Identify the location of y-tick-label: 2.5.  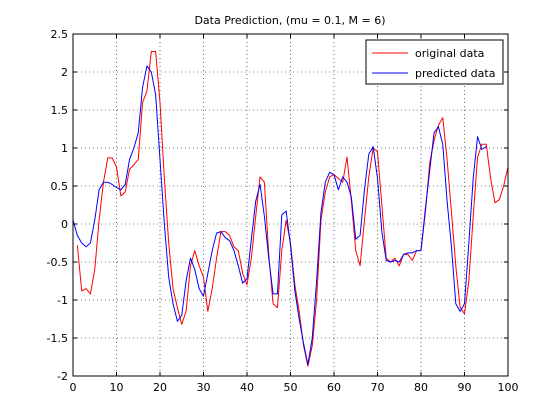
(60, 34).